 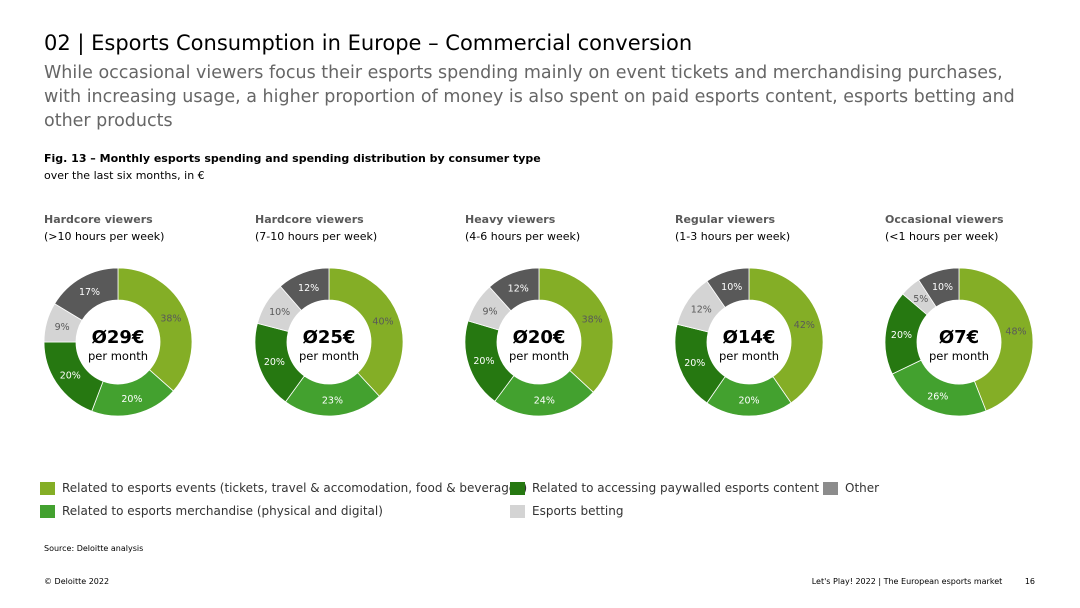 I want to click on legend-item-other: Other, so click(x=851, y=488).